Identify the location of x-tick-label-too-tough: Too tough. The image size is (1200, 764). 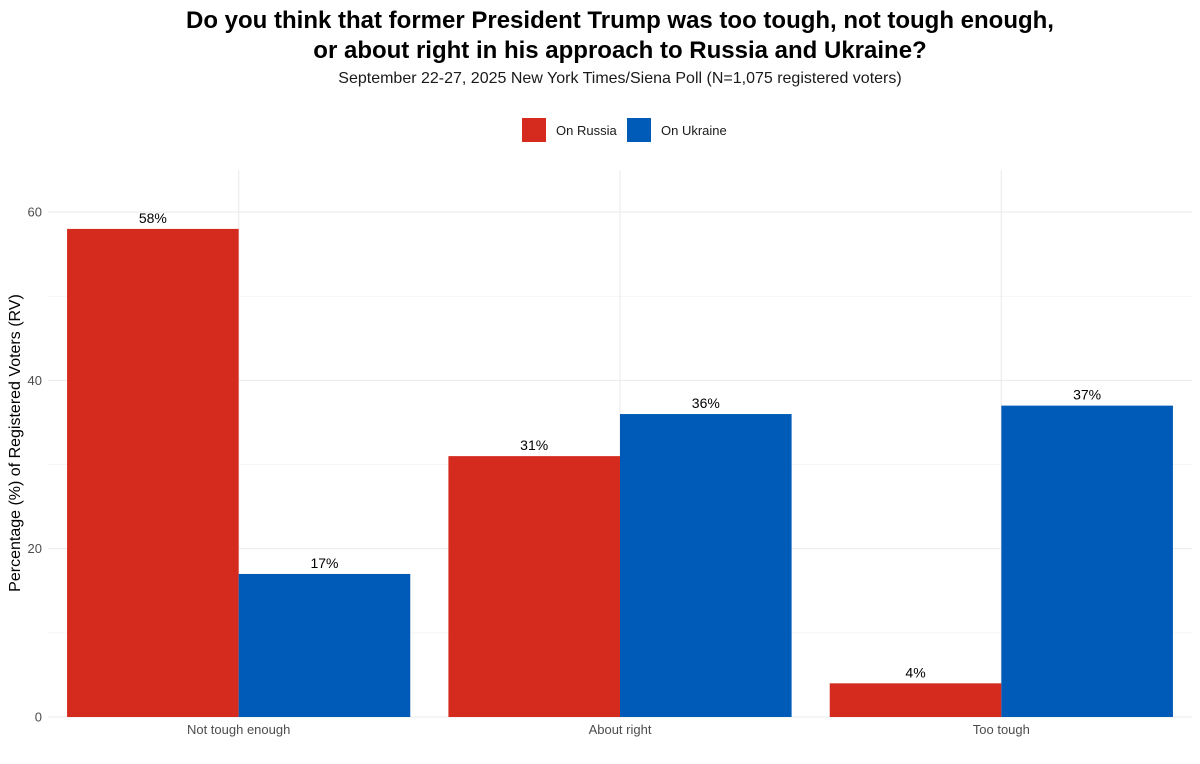
(1001, 729).